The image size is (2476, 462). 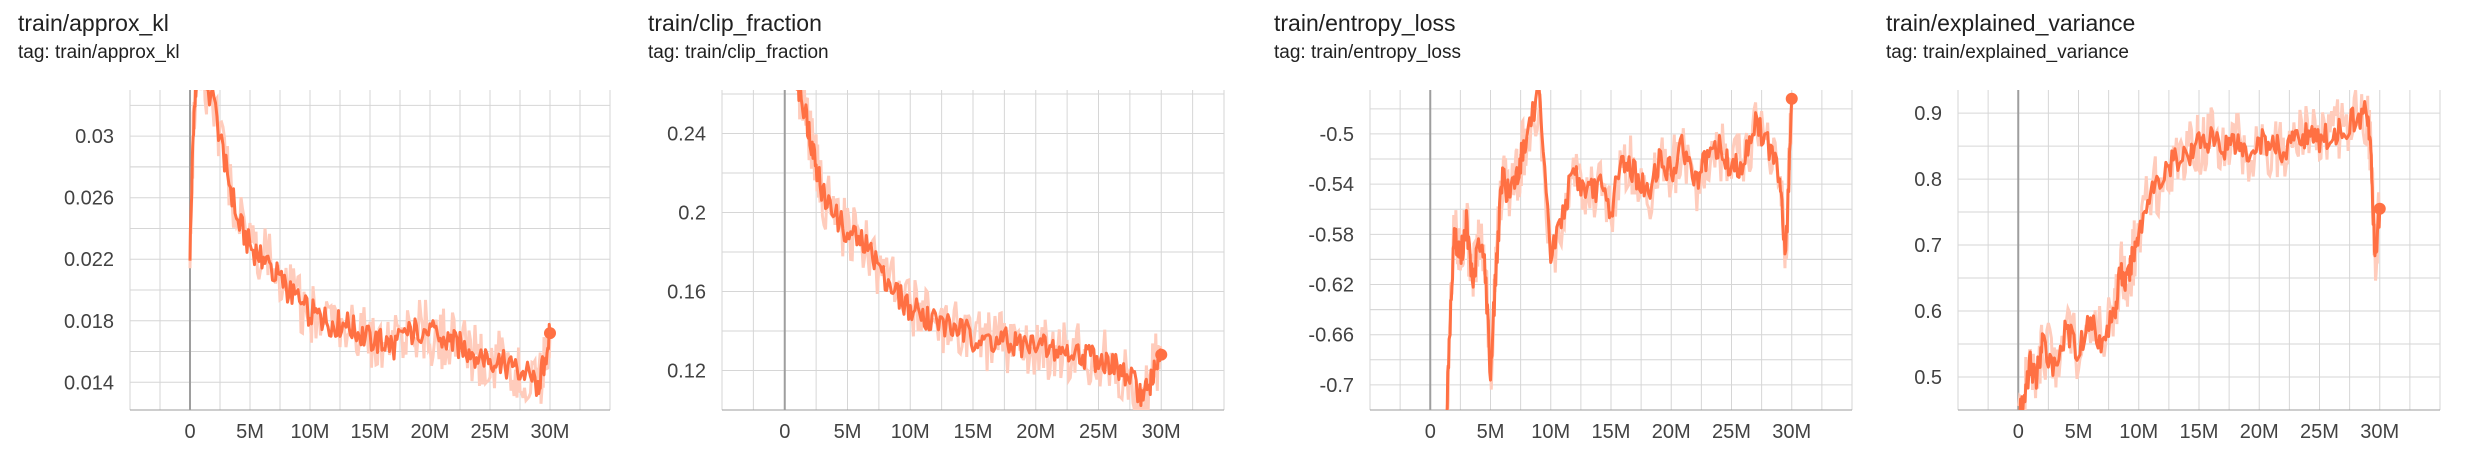 What do you see at coordinates (1928, 180) in the screenshot?
I see `y-tick-label: 0.8` at bounding box center [1928, 180].